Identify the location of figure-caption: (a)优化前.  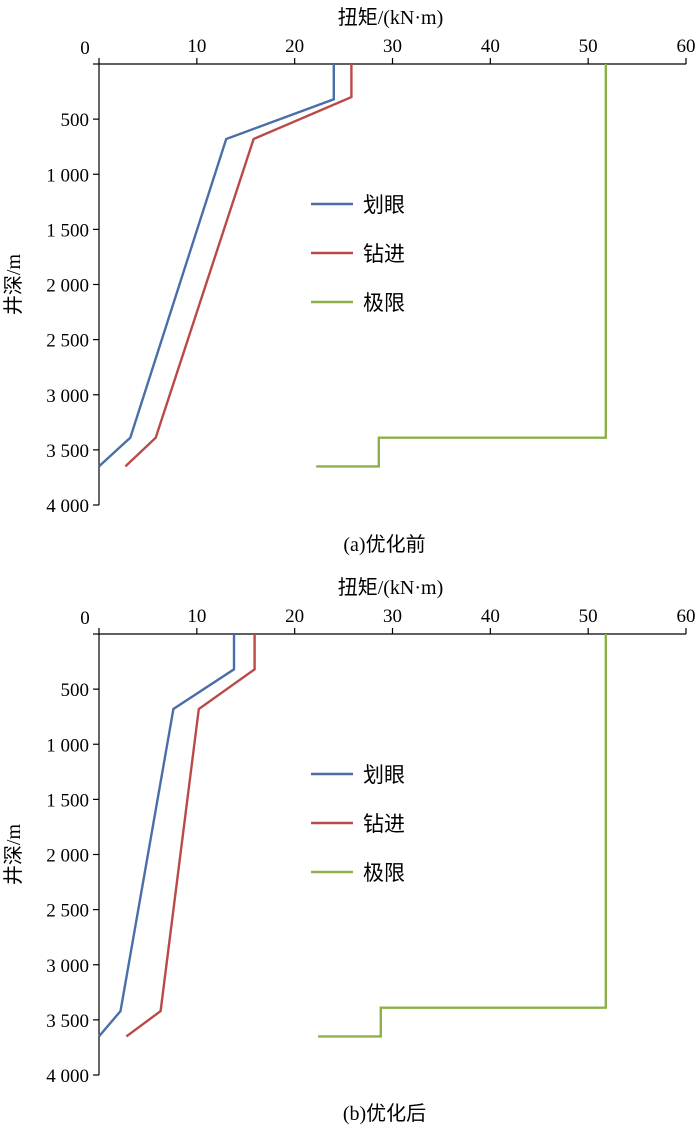
(384, 544).